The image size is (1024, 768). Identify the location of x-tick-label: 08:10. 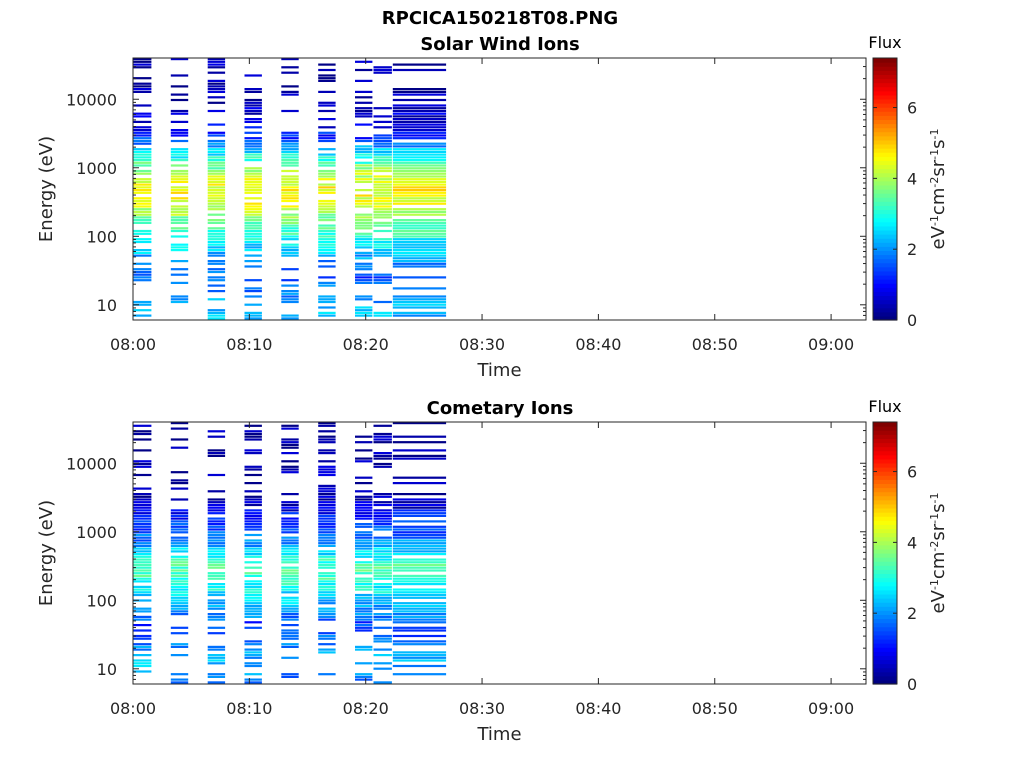
(249, 344).